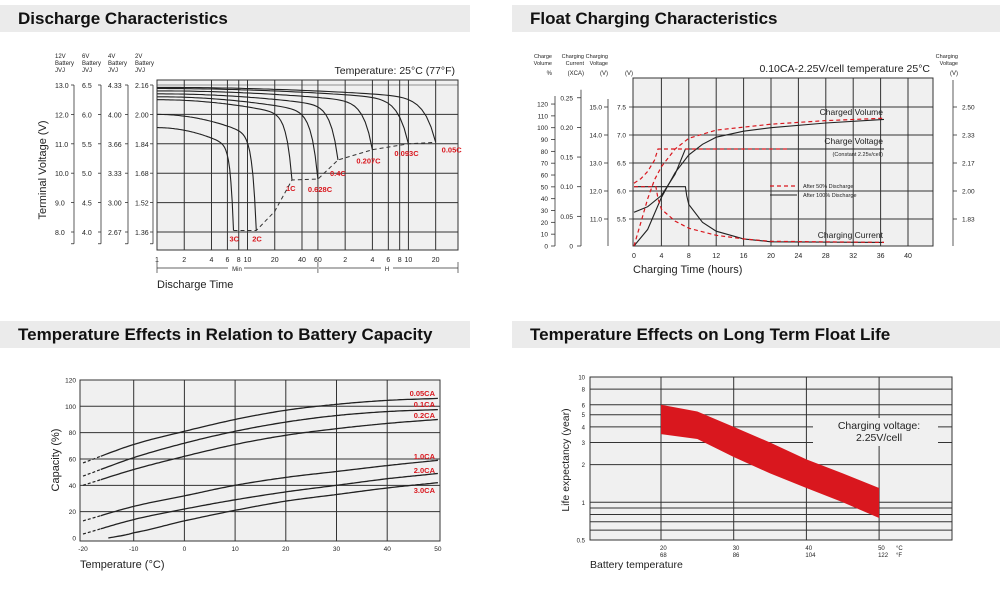 The width and height of the screenshot is (1000, 598). Describe the element at coordinates (113, 71) in the screenshot. I see `voltage-axis-header: JVJ` at that location.